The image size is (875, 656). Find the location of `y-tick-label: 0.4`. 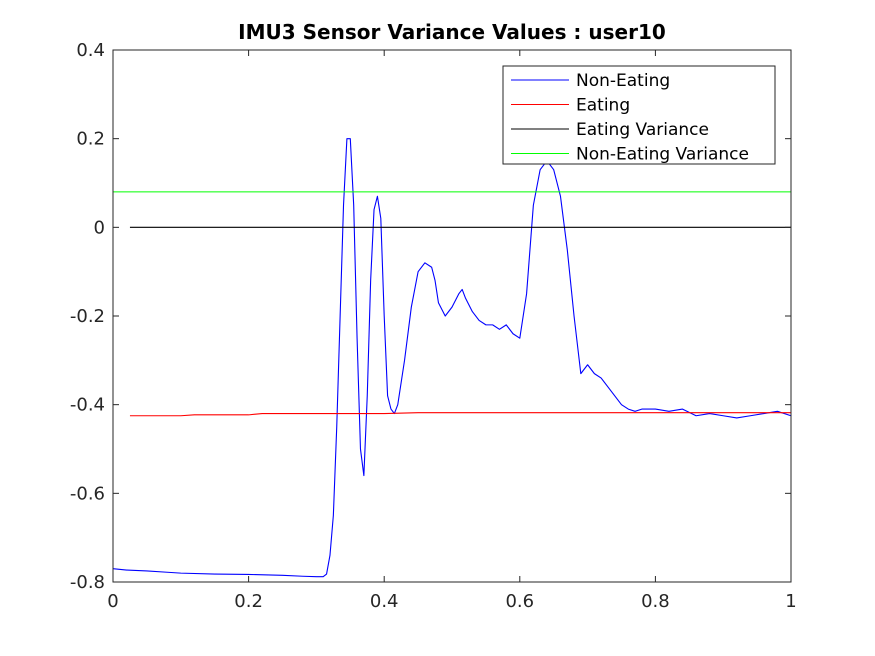

y-tick-label: 0.4 is located at coordinates (90, 50).